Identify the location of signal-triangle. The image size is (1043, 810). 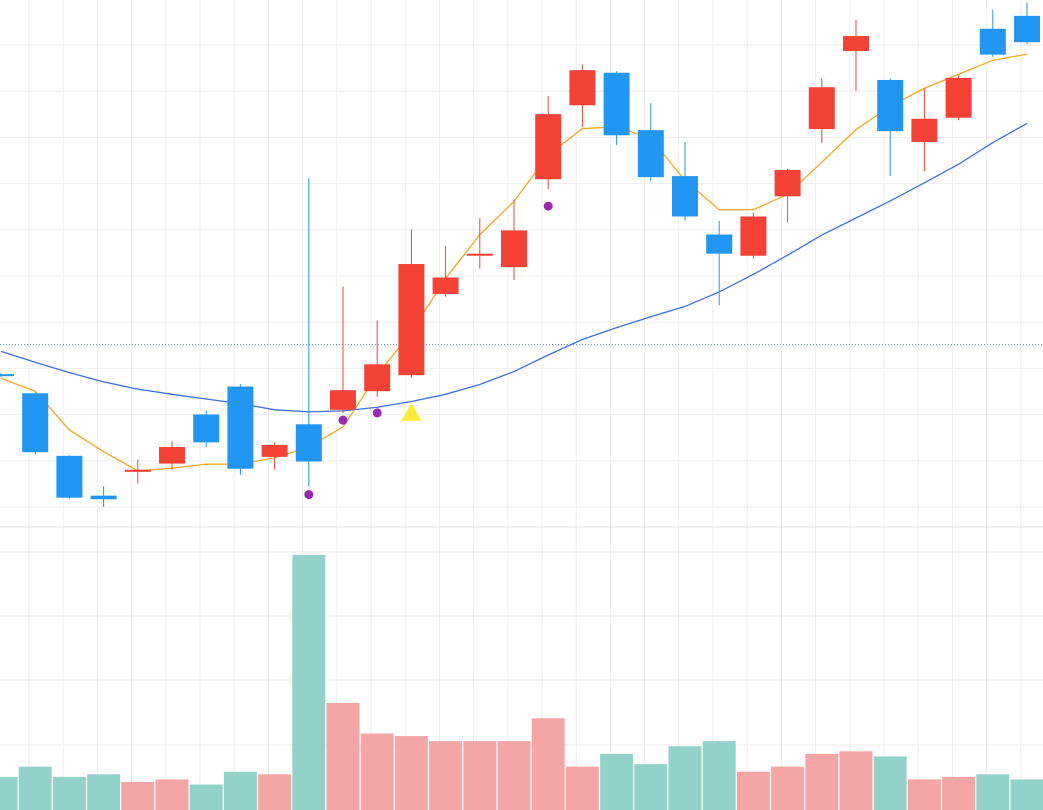
(411, 411).